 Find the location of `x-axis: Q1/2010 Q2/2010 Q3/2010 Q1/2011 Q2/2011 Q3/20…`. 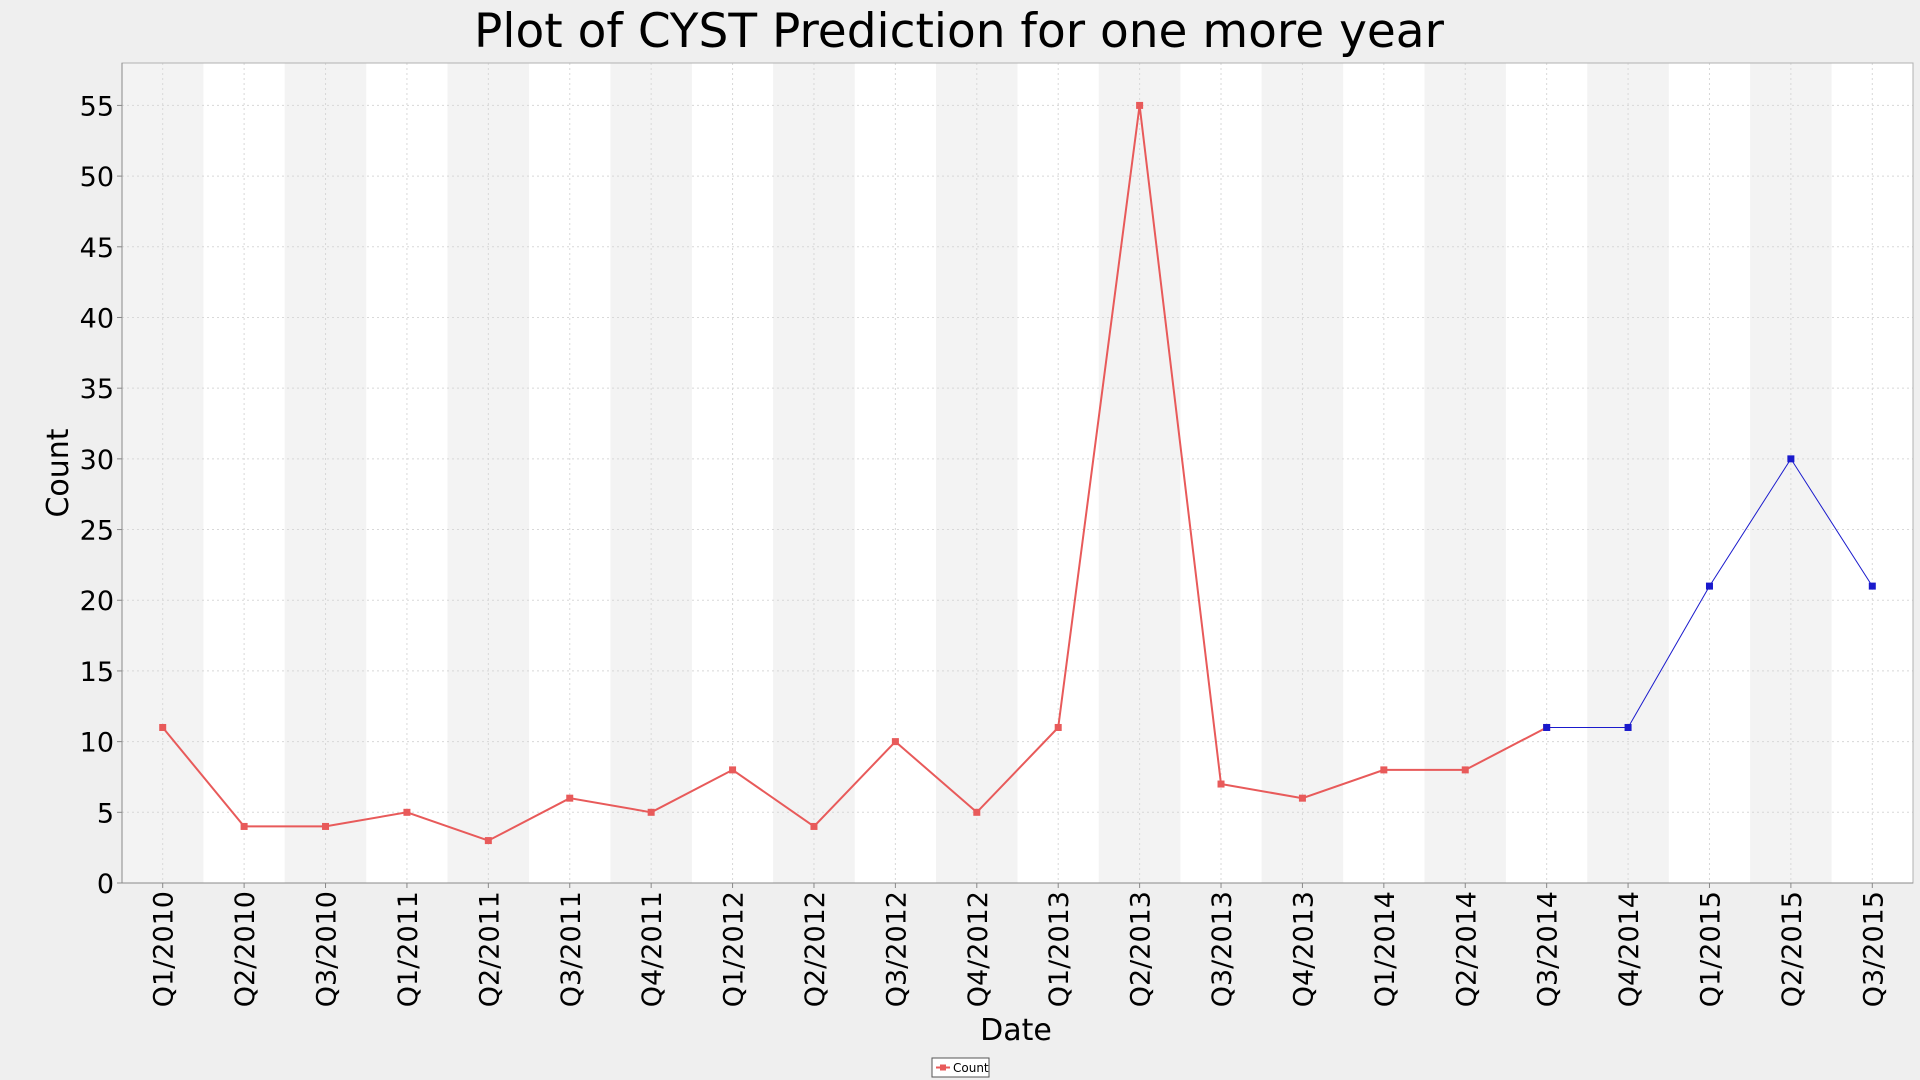

x-axis: Q1/2010 Q2/2010 Q3/2010 Q1/2011 Q2/2011 Q3/20… is located at coordinates (1017, 944).